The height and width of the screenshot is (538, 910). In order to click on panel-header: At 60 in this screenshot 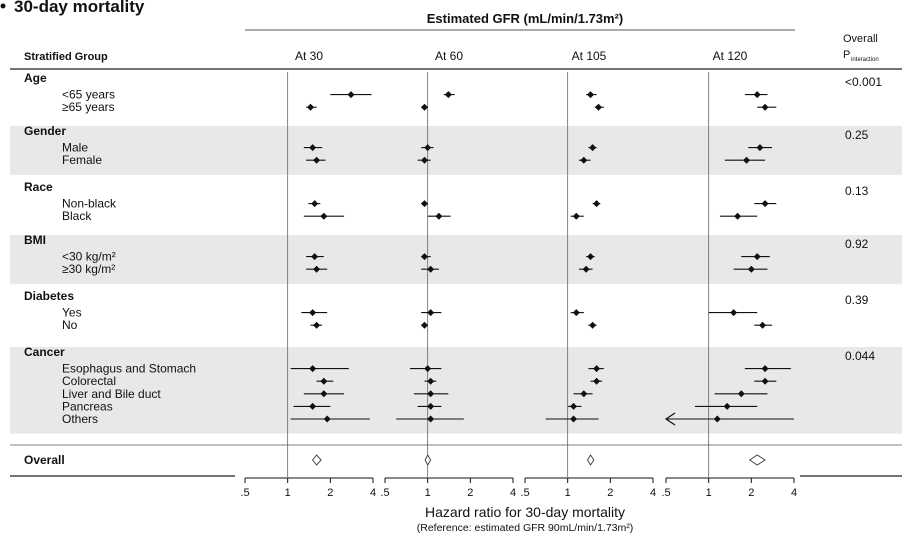, I will do `click(449, 56)`.